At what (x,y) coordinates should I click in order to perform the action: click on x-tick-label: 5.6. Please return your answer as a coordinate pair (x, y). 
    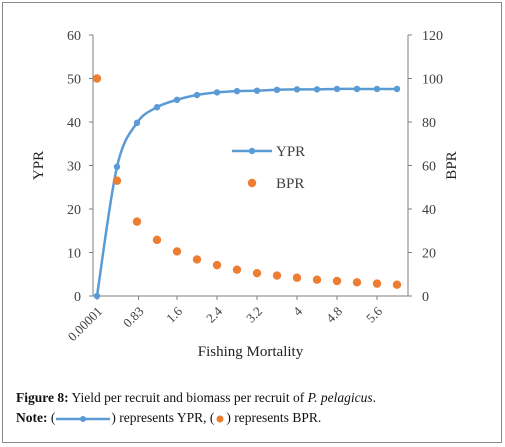
    Looking at the image, I should click on (374, 314).